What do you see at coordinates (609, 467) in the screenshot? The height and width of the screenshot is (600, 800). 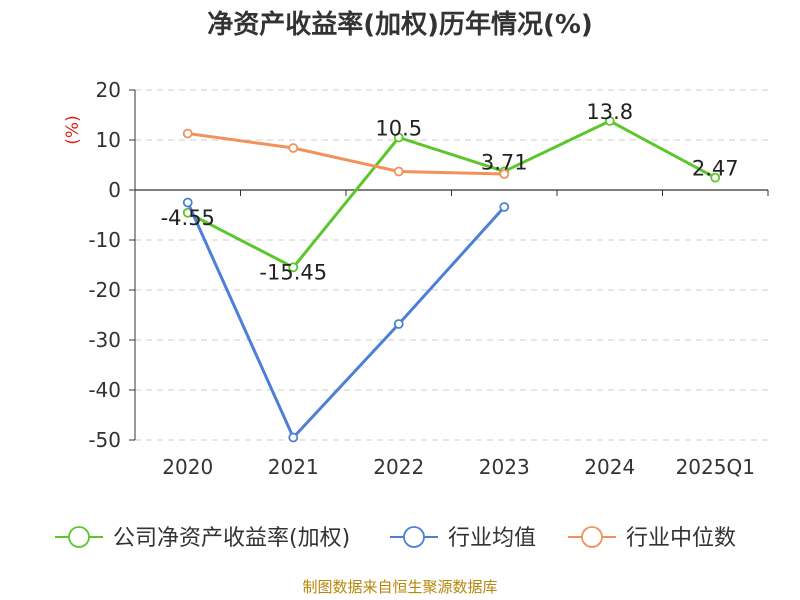 I see `x-tick-label: 2024` at bounding box center [609, 467].